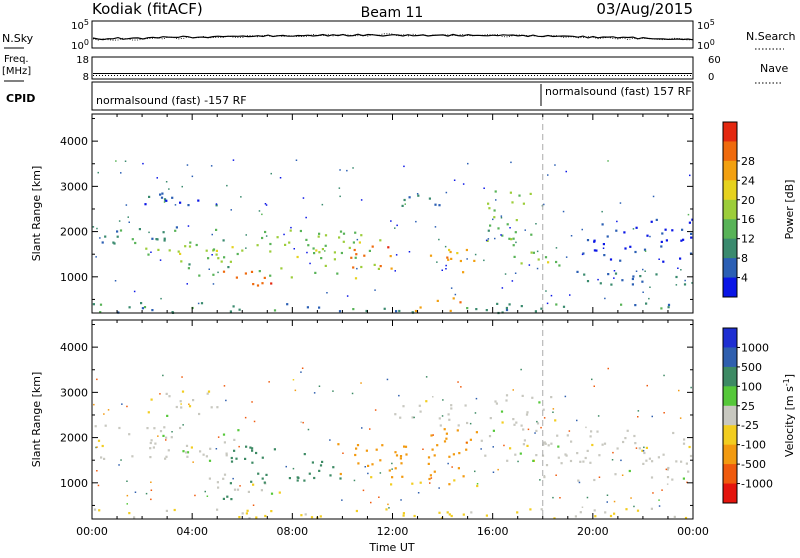  What do you see at coordinates (74, 483) in the screenshot?
I see `y-tick-label: 1000` at bounding box center [74, 483].